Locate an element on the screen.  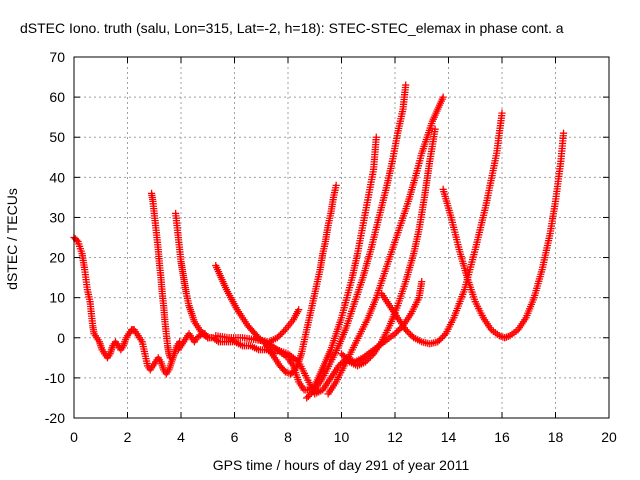
y-axis-label: dSTEC / TECUs is located at coordinates (12, 239).